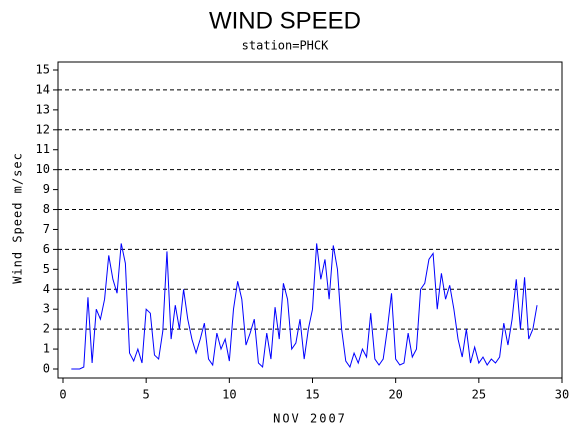 The height and width of the screenshot is (430, 570). I want to click on x-tick-label: 5, so click(146, 395).